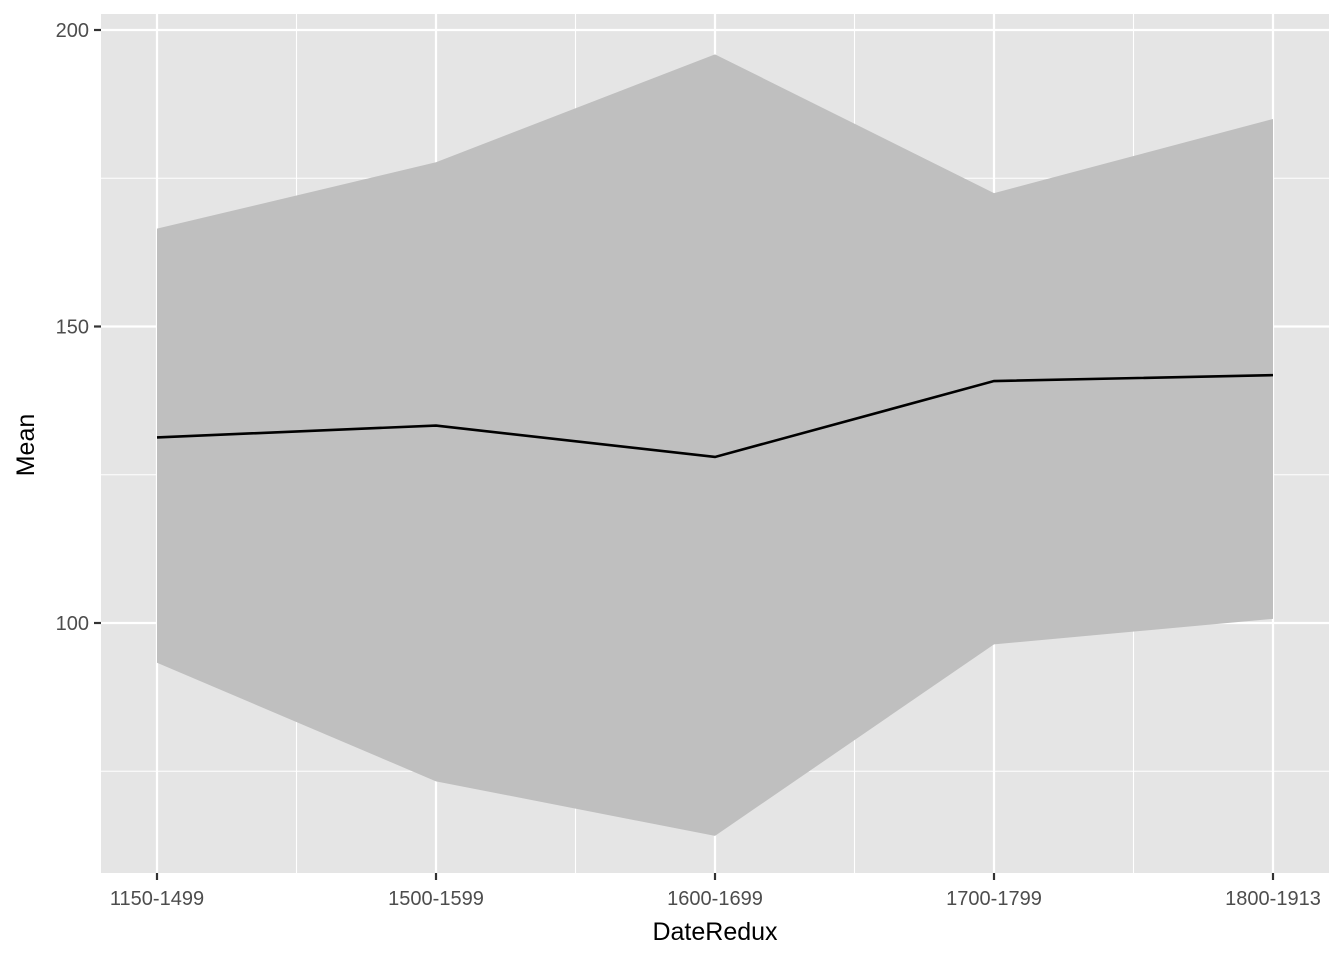 Image resolution: width=1344 pixels, height=960 pixels. I want to click on y-axis: 100 150 200, so click(78, 327).